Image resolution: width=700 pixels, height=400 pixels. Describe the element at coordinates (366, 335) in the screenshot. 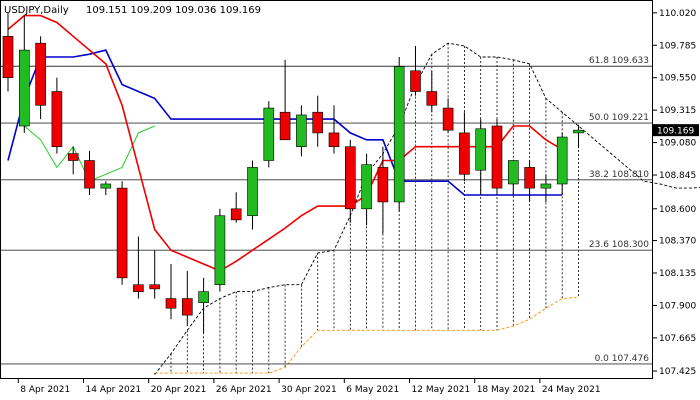

I see `senkou-span-b-line` at that location.